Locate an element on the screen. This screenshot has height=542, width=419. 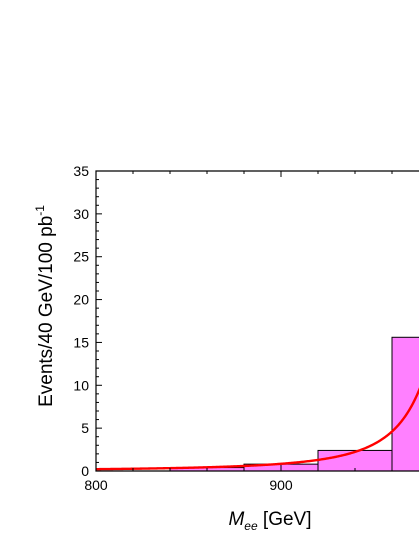
histogram-bars is located at coordinates (294, 404).